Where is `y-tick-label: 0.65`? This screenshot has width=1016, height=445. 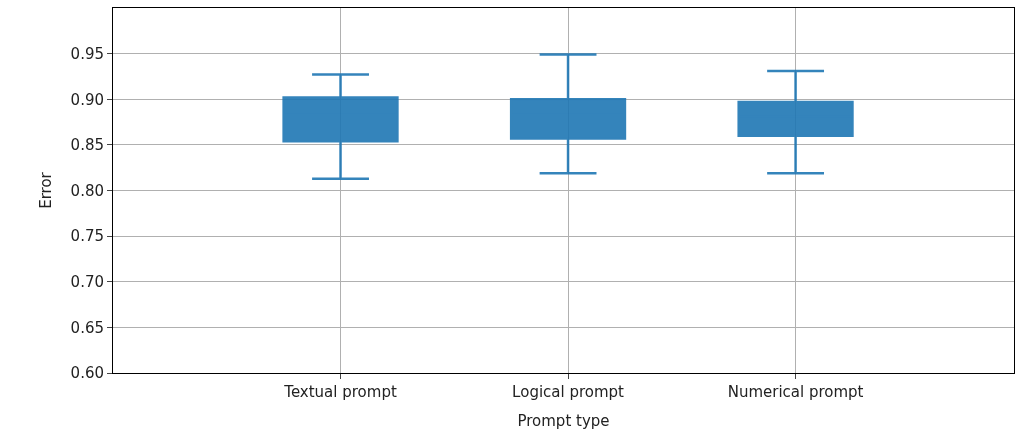 y-tick-label: 0.65 is located at coordinates (87, 327).